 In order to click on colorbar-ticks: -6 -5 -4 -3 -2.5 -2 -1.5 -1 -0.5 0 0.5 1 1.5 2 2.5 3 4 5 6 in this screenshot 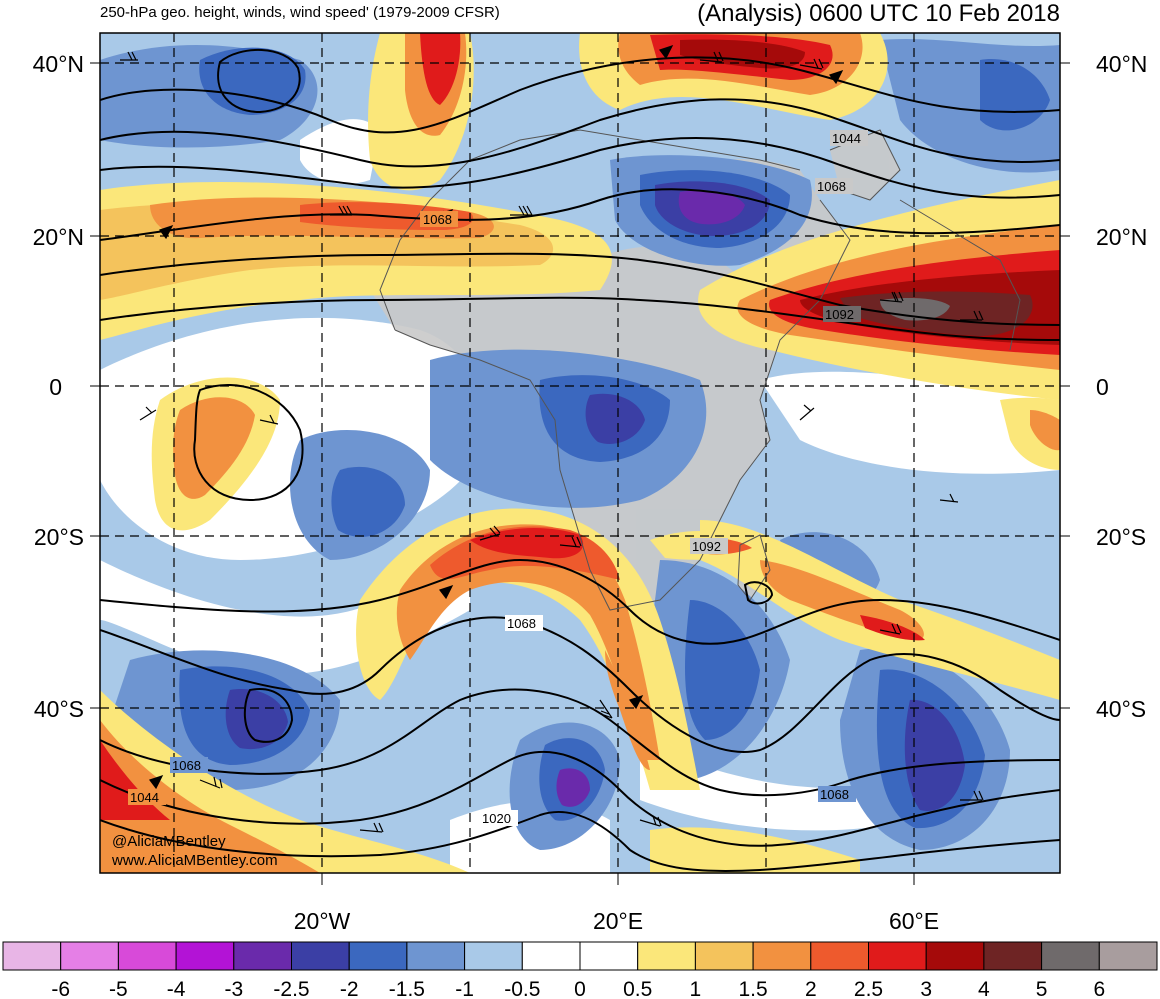, I will do `click(578, 988)`.